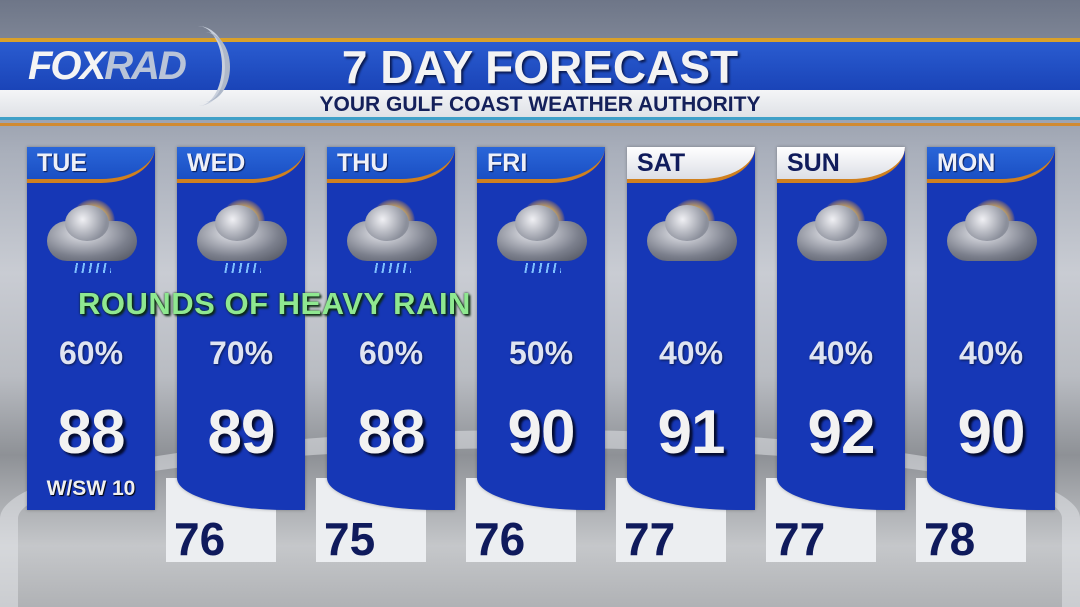 The image size is (1080, 607). Describe the element at coordinates (813, 163) in the screenshot. I see `day-label: SUN` at that location.